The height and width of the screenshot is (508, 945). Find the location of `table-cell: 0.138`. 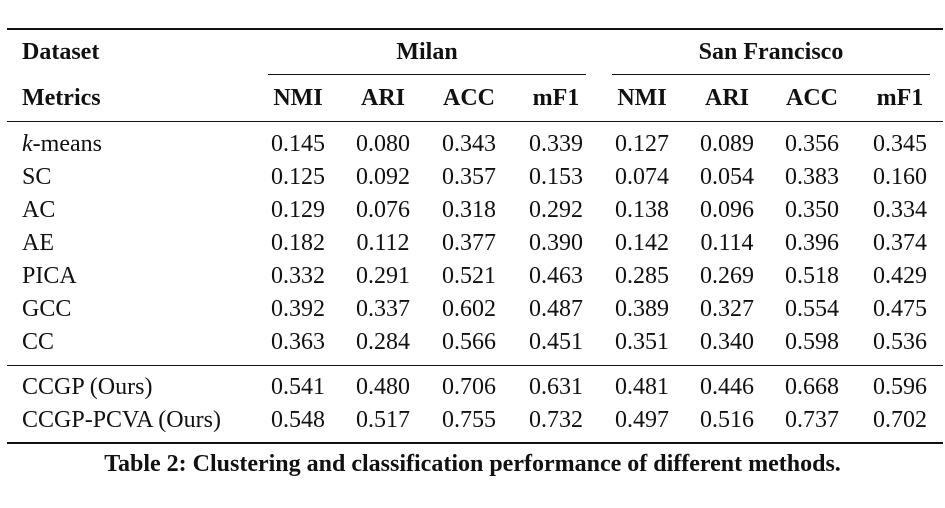

table-cell: 0.138 is located at coordinates (642, 210).